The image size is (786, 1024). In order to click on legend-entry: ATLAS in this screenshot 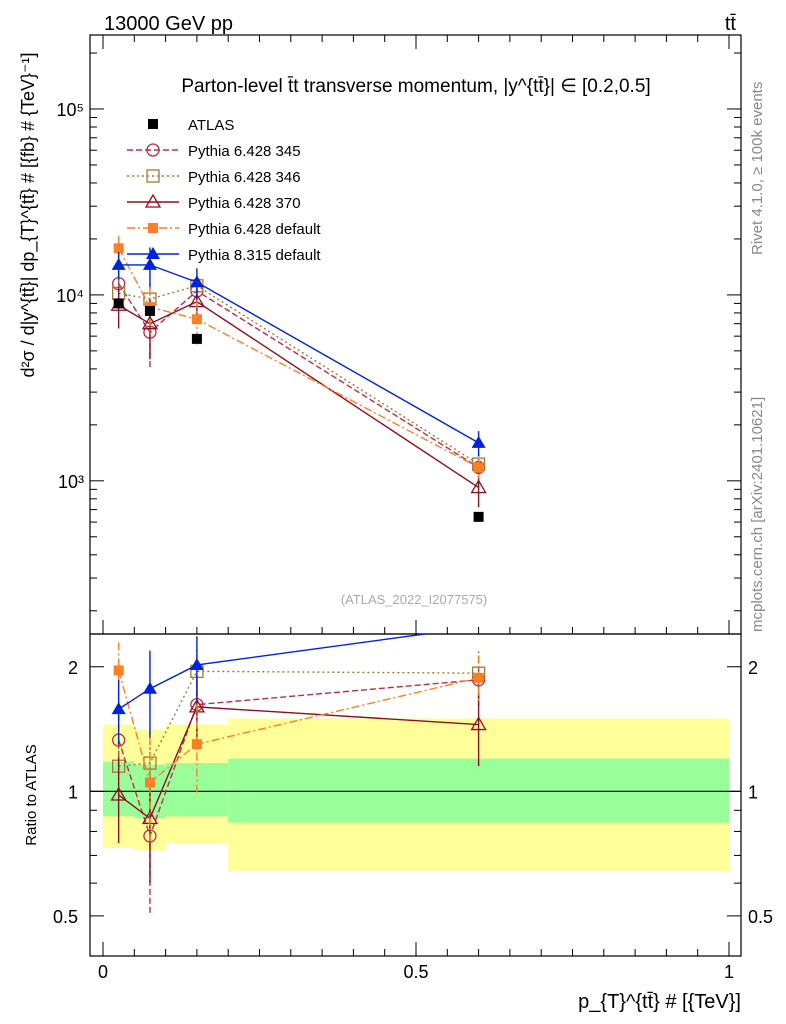, I will do `click(191, 125)`.